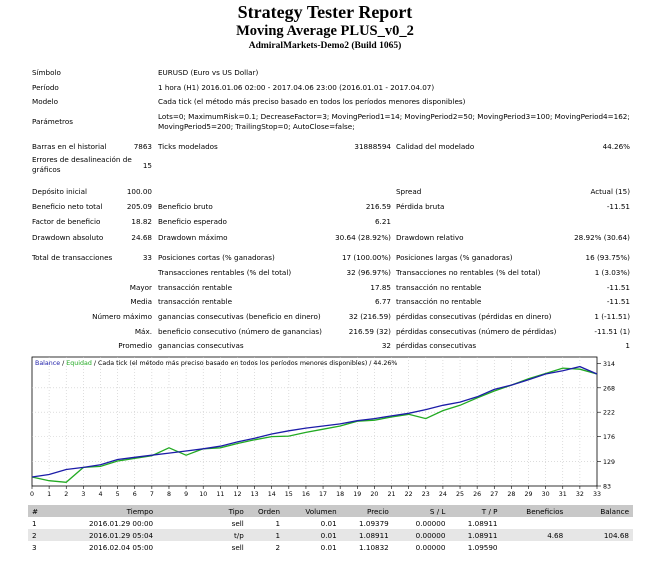 This screenshot has height=563, width=650. What do you see at coordinates (38, 535) in the screenshot?
I see `cell-number: 2` at bounding box center [38, 535].